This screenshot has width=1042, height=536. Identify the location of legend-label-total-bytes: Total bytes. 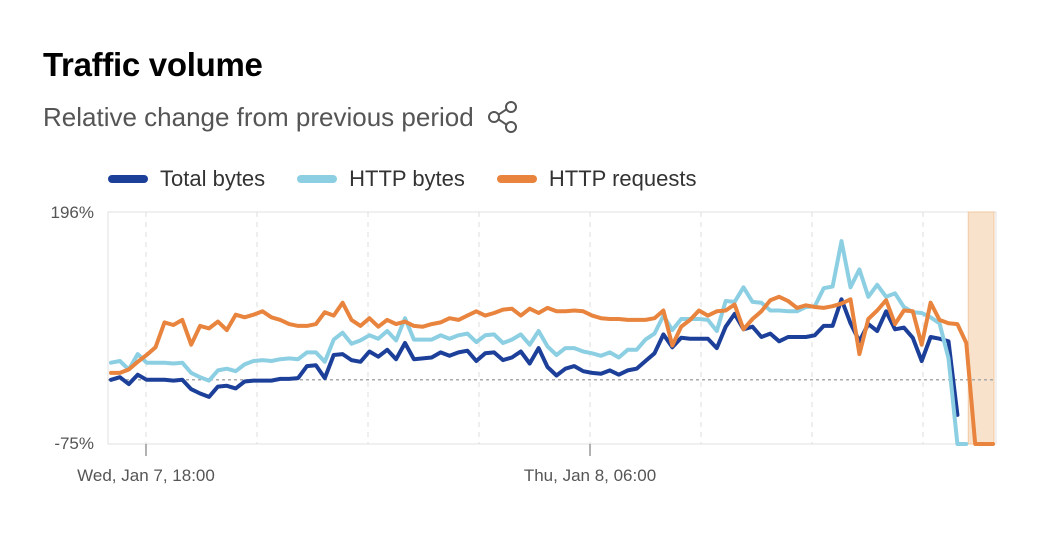
(213, 178).